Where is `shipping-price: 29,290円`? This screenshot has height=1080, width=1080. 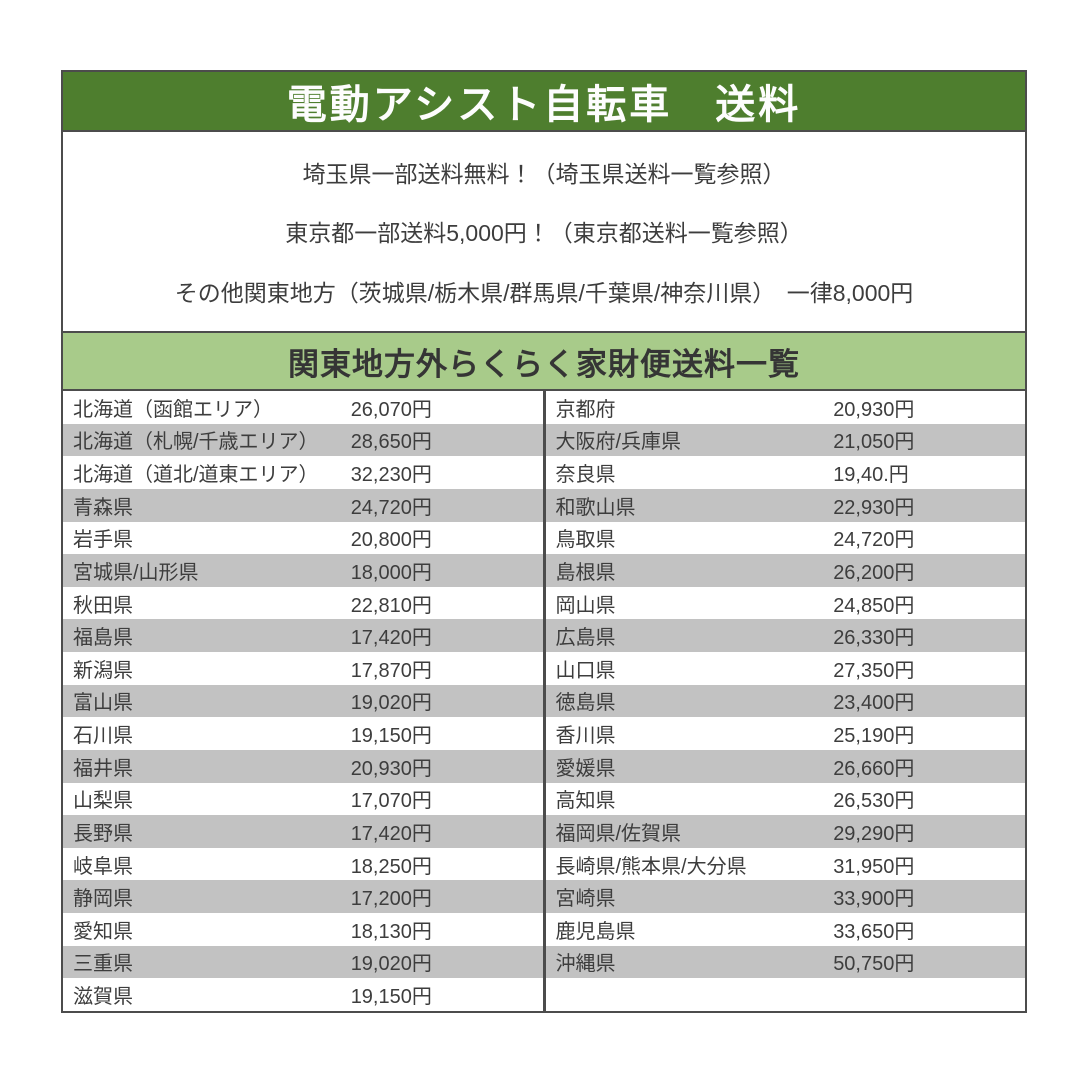
shipping-price: 29,290円 is located at coordinates (874, 833).